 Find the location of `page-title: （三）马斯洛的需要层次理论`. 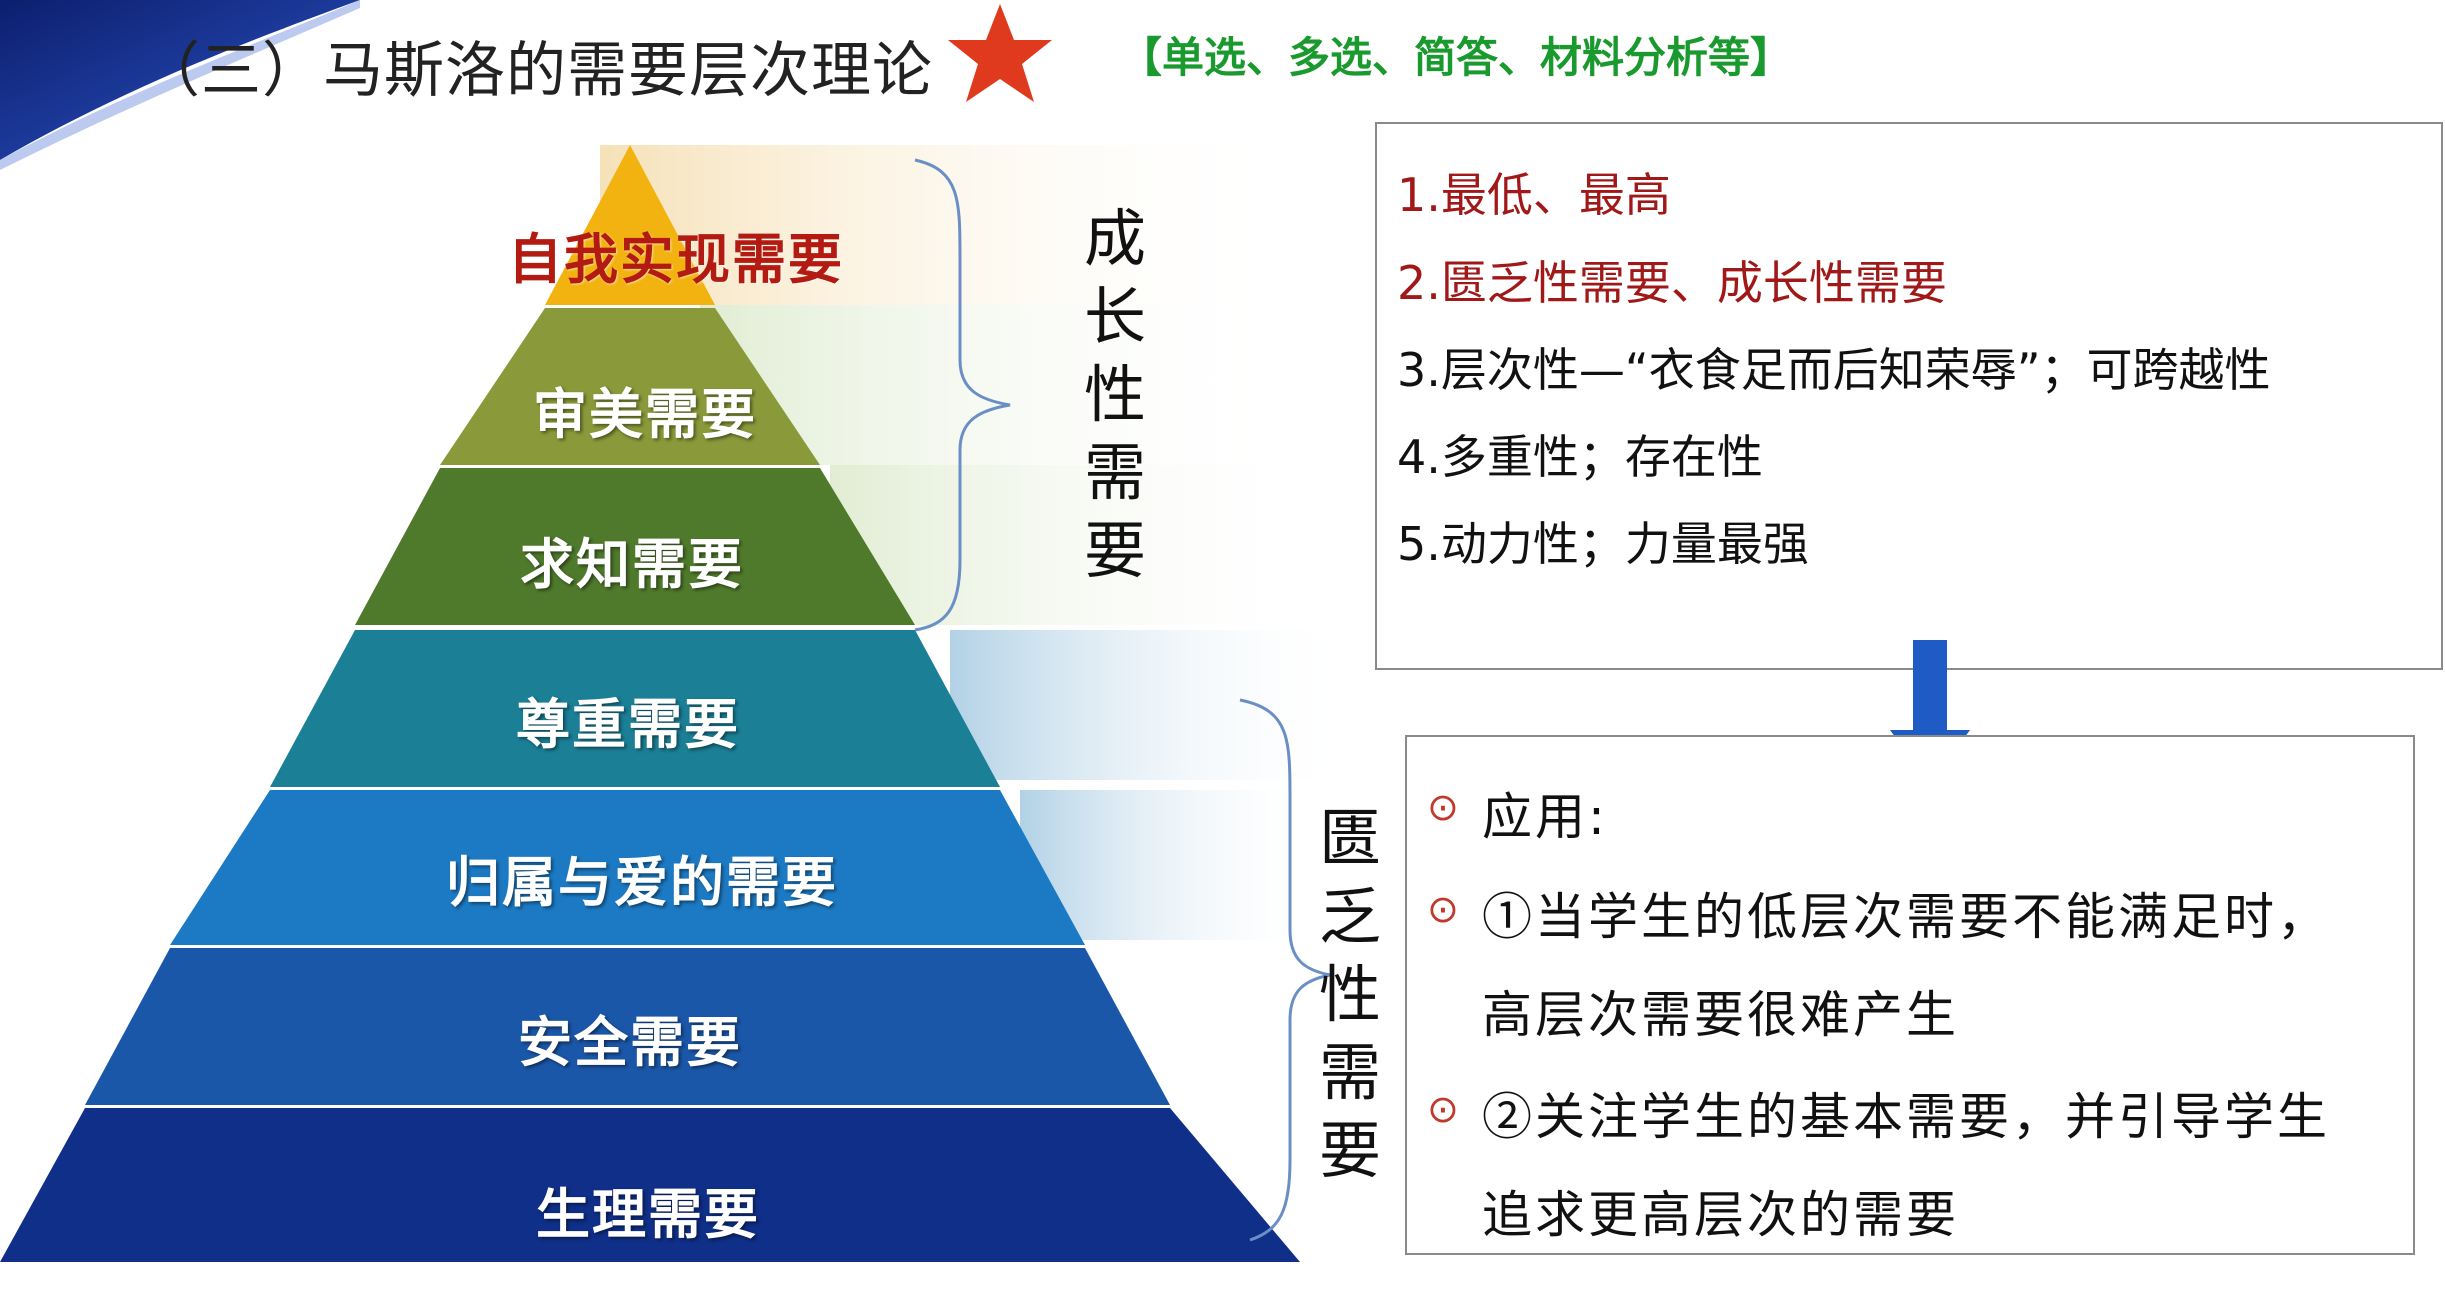

page-title: （三）马斯洛的需要层次理论 is located at coordinates (536, 71).